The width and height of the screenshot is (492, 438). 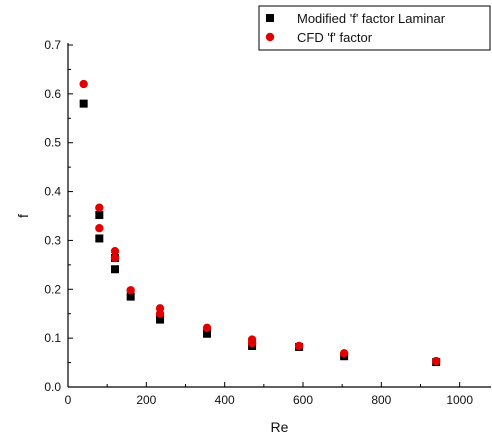 I want to click on y-tick-label: 0.3, so click(x=52, y=240).